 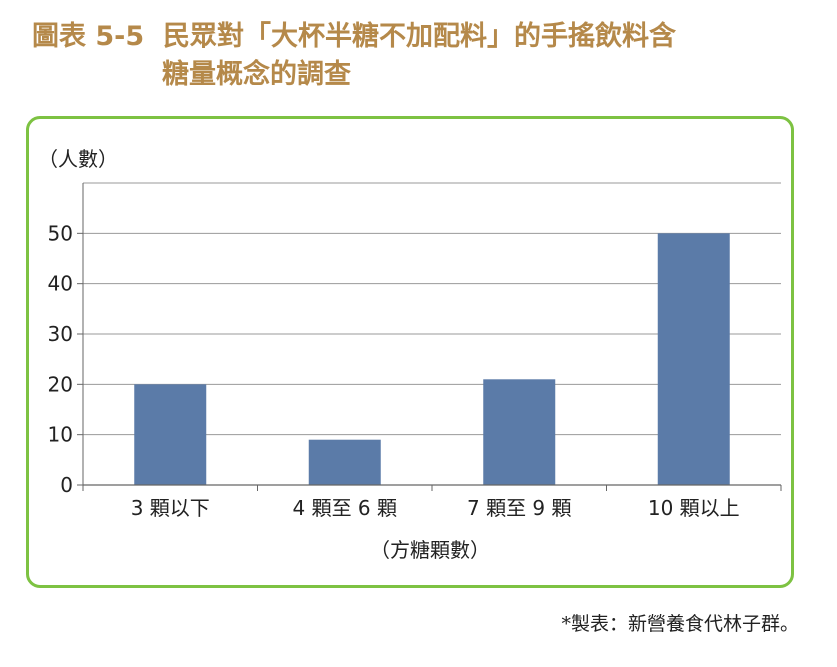 I want to click on x-tick-label: 7 顆至 9 顆, so click(x=519, y=508).